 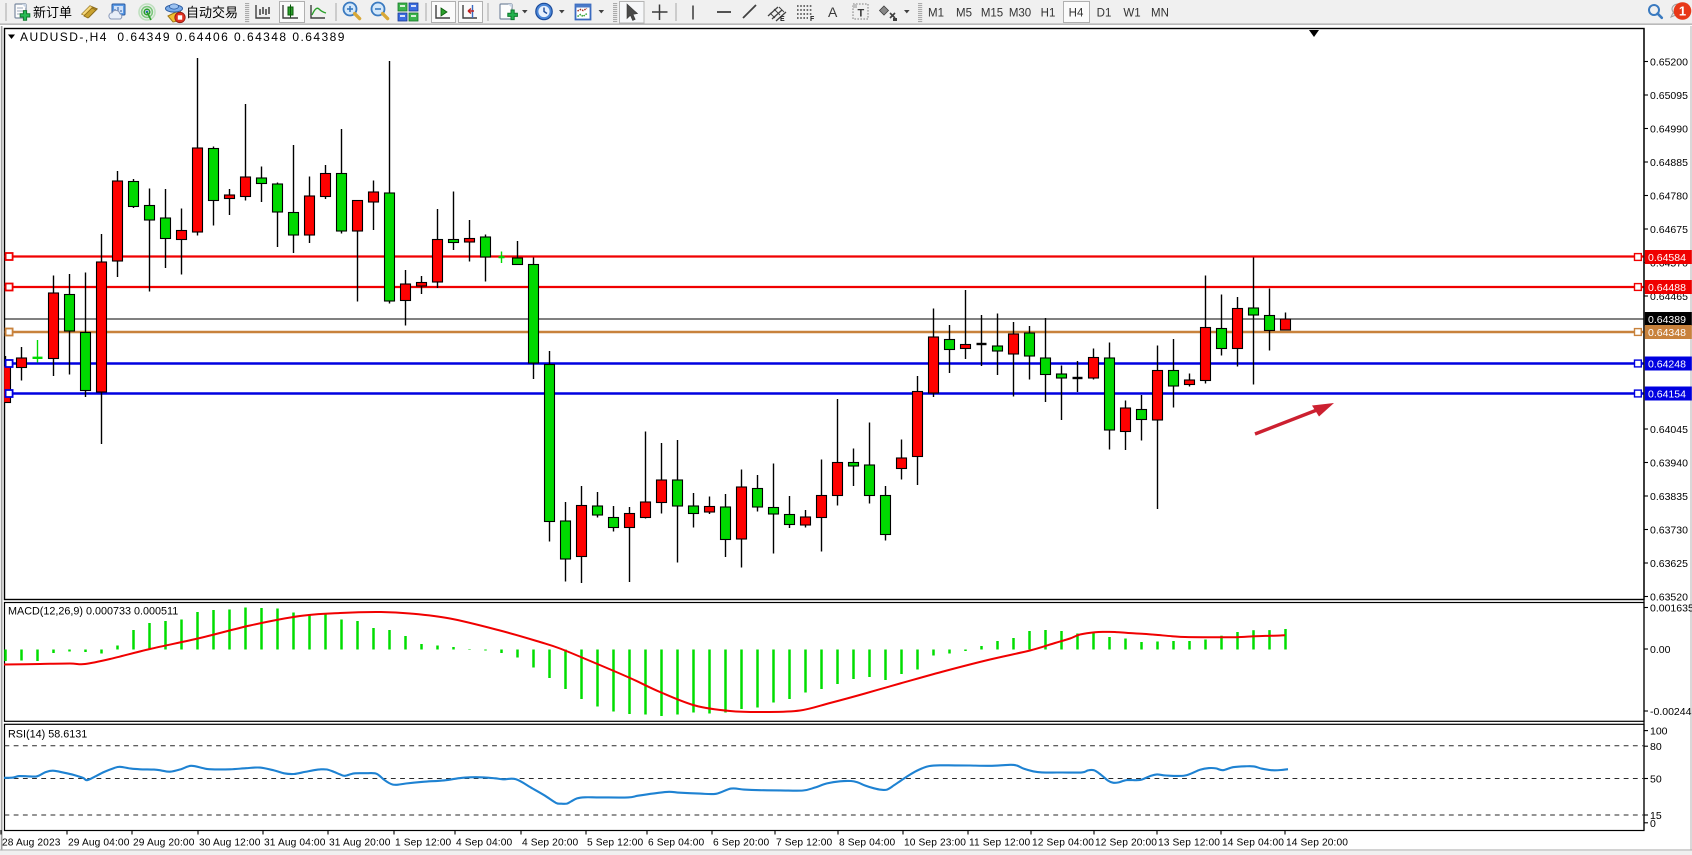 I want to click on svg-text: 0.64990, so click(x=1669, y=130).